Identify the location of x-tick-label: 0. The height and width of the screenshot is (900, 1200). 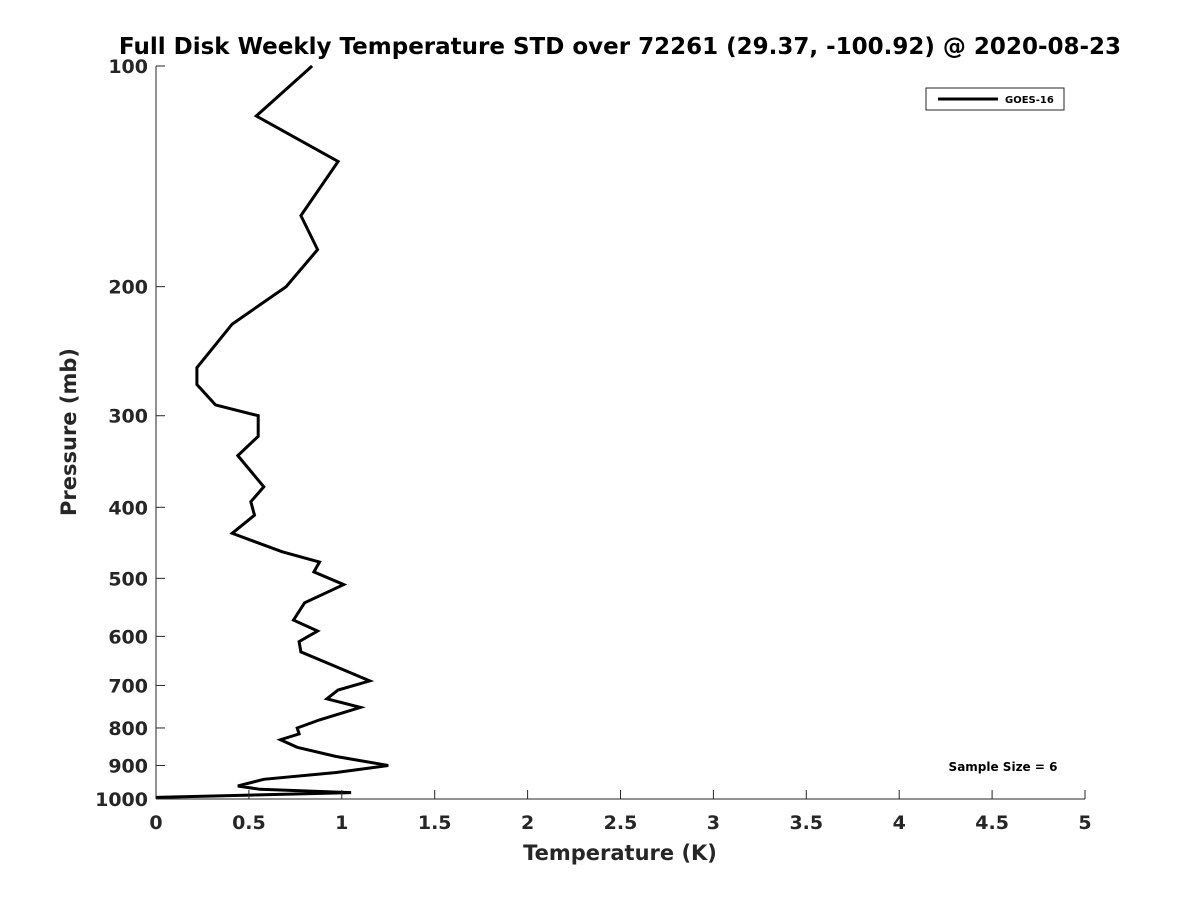
(155, 823).